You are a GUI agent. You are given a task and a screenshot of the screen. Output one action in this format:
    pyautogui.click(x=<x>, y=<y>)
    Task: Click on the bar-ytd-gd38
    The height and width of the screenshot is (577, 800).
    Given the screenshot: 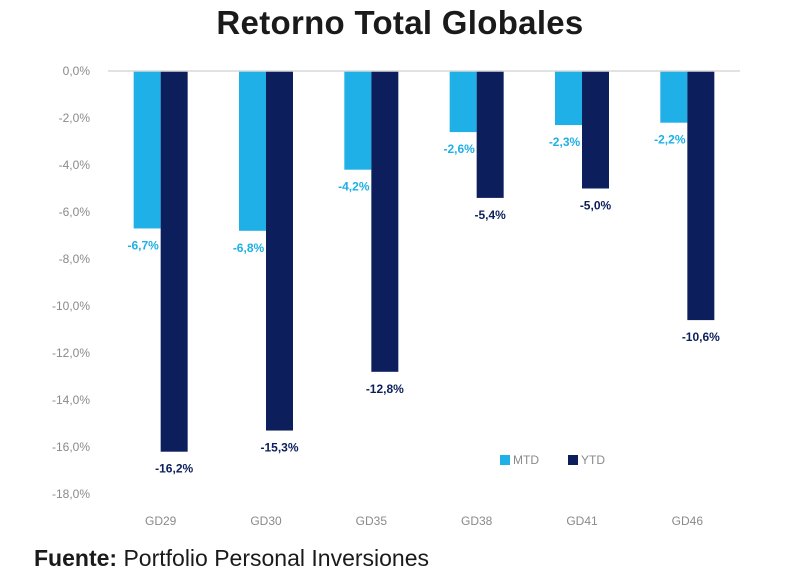 What is the action you would take?
    pyautogui.click(x=490, y=134)
    